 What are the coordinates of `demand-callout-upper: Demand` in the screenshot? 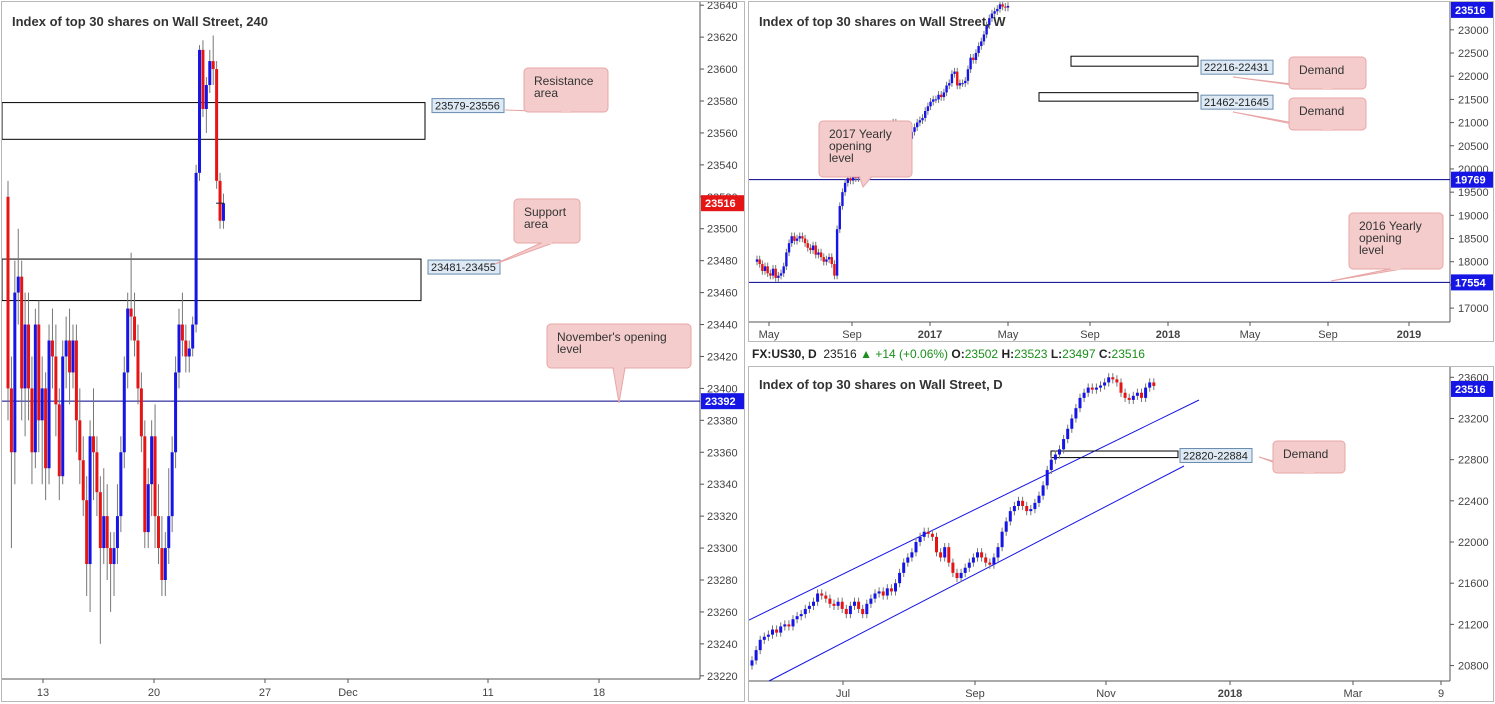 It's located at (1299, 73).